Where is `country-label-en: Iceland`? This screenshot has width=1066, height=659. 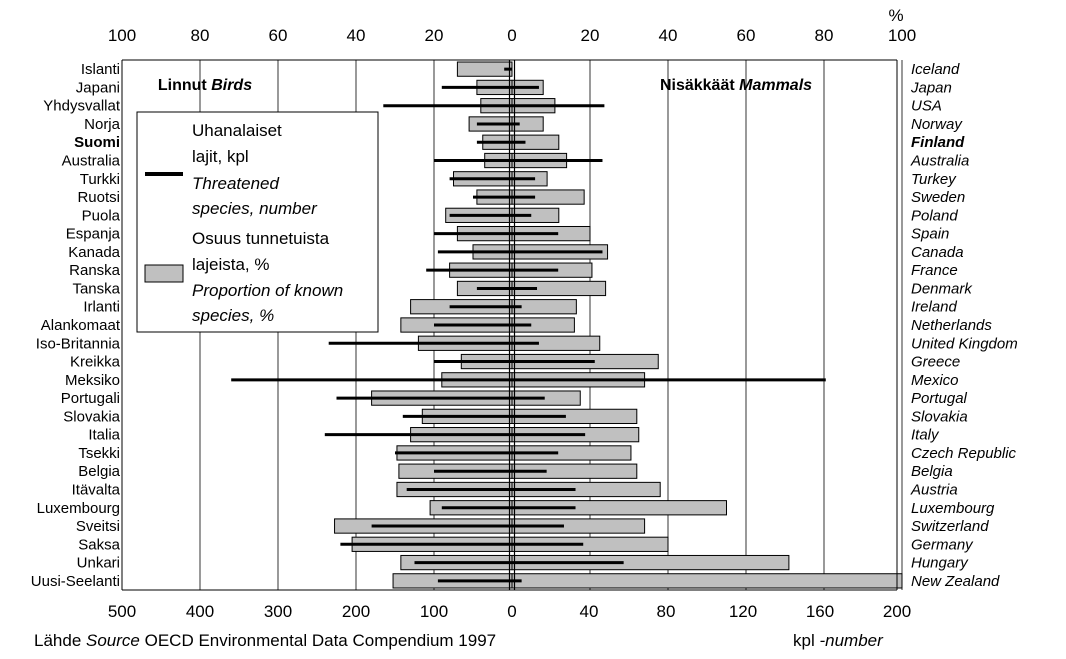 country-label-en: Iceland is located at coordinates (935, 69).